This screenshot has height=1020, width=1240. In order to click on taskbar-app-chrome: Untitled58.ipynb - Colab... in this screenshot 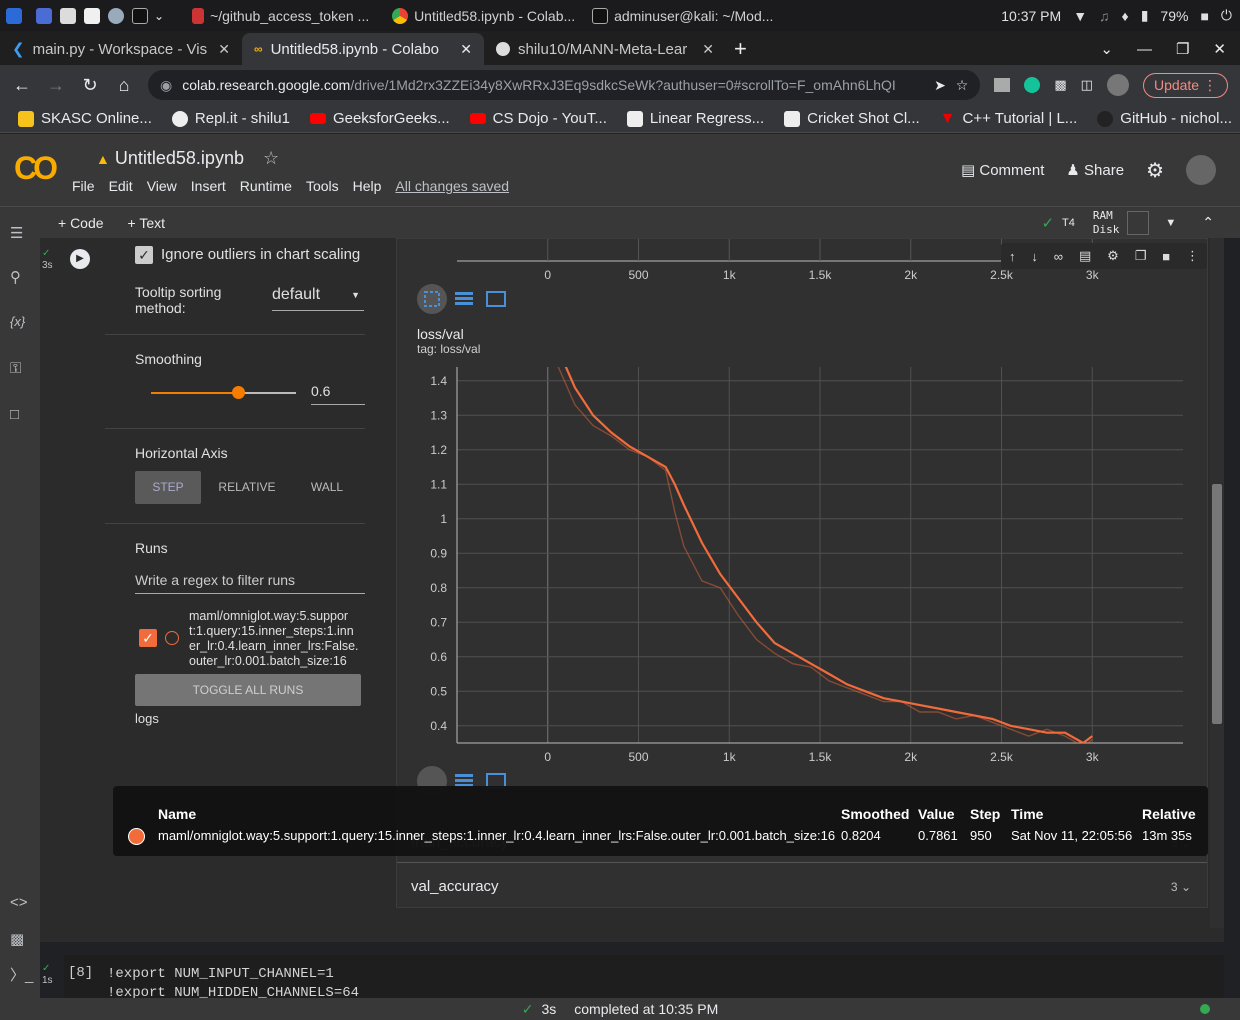, I will do `click(484, 15)`.